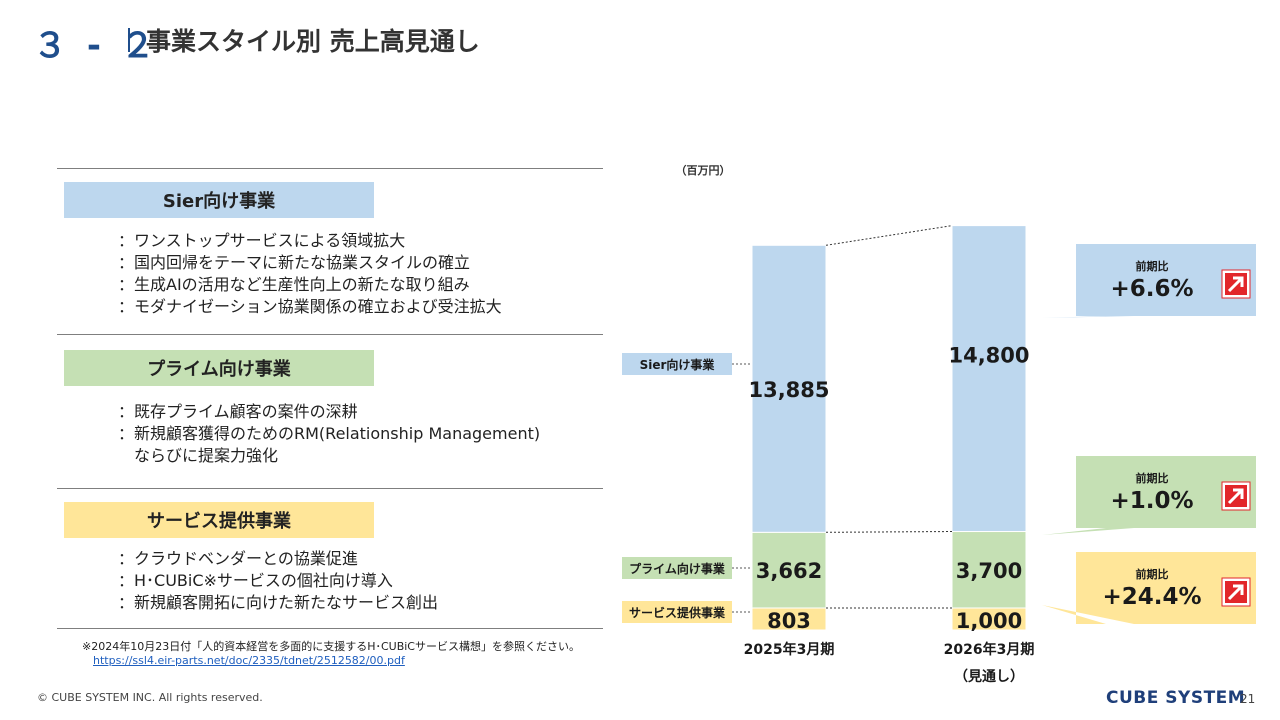 The image size is (1280, 720). I want to click on bullet-item: ：国内回帰をテーマに新たな協業スタイルの確立, so click(294, 262).